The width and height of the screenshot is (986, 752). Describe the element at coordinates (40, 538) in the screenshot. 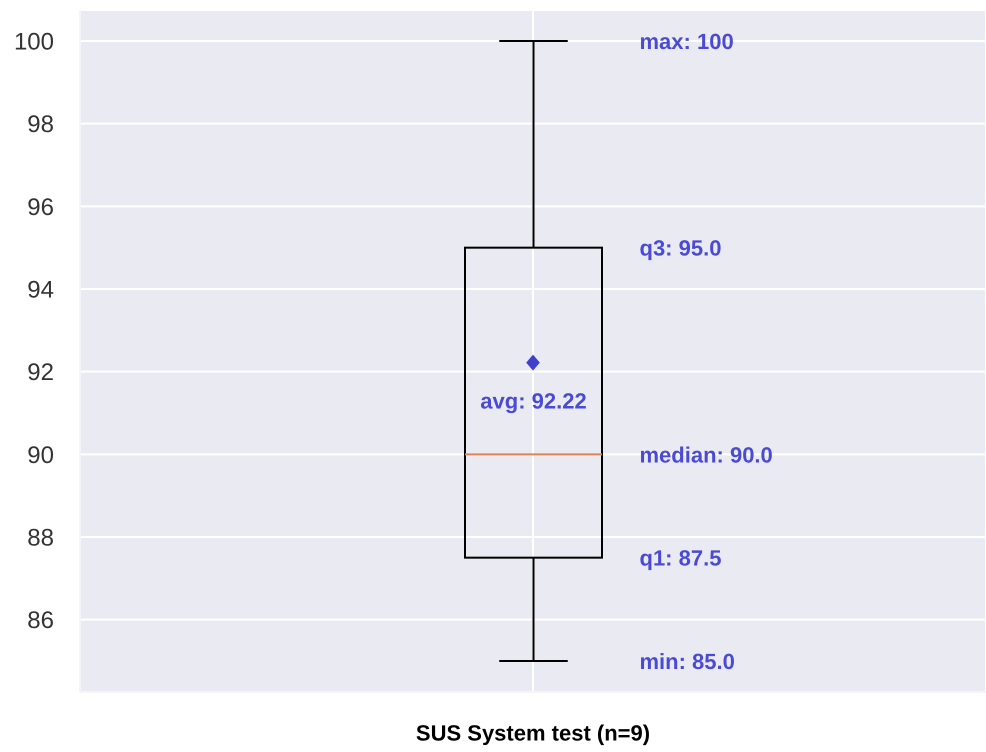

I see `y-tick-label: 88` at that location.